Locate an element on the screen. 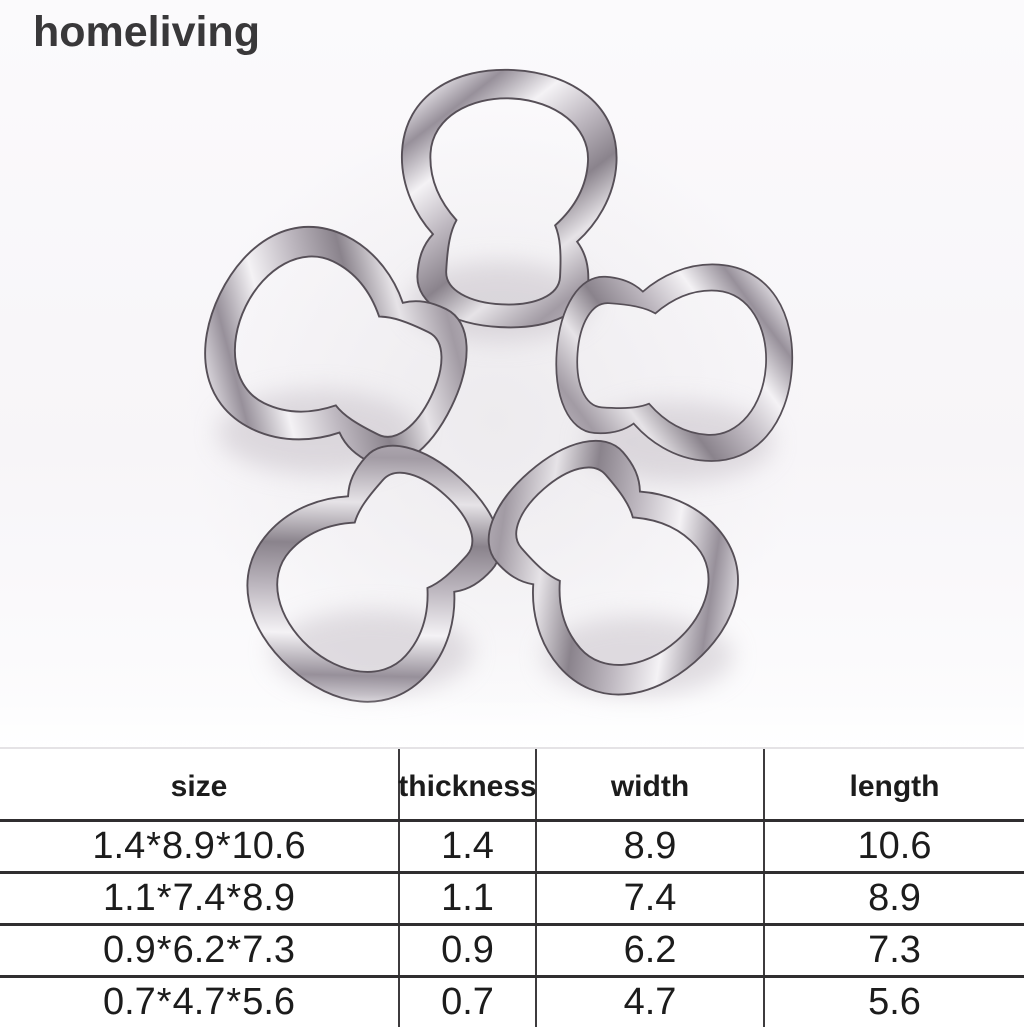 This screenshot has height=1027, width=1024. cell-length: 5.6 is located at coordinates (894, 1002).